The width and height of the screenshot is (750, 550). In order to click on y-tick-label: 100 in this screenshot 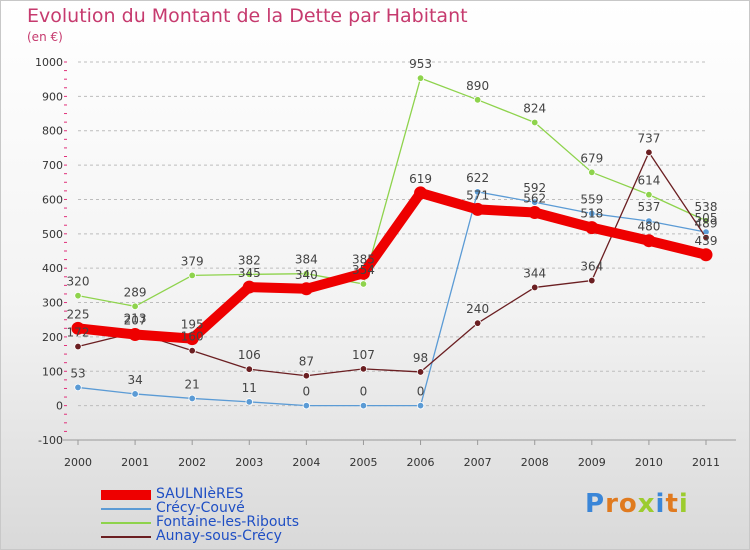, I will do `click(52, 371)`.